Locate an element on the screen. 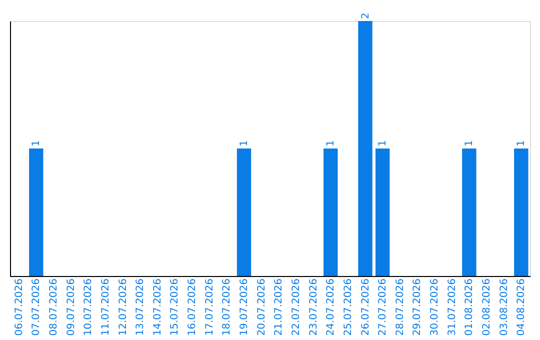 This screenshot has width=540, height=340. x-tick-label: 28.07.2026 is located at coordinates (400, 307).